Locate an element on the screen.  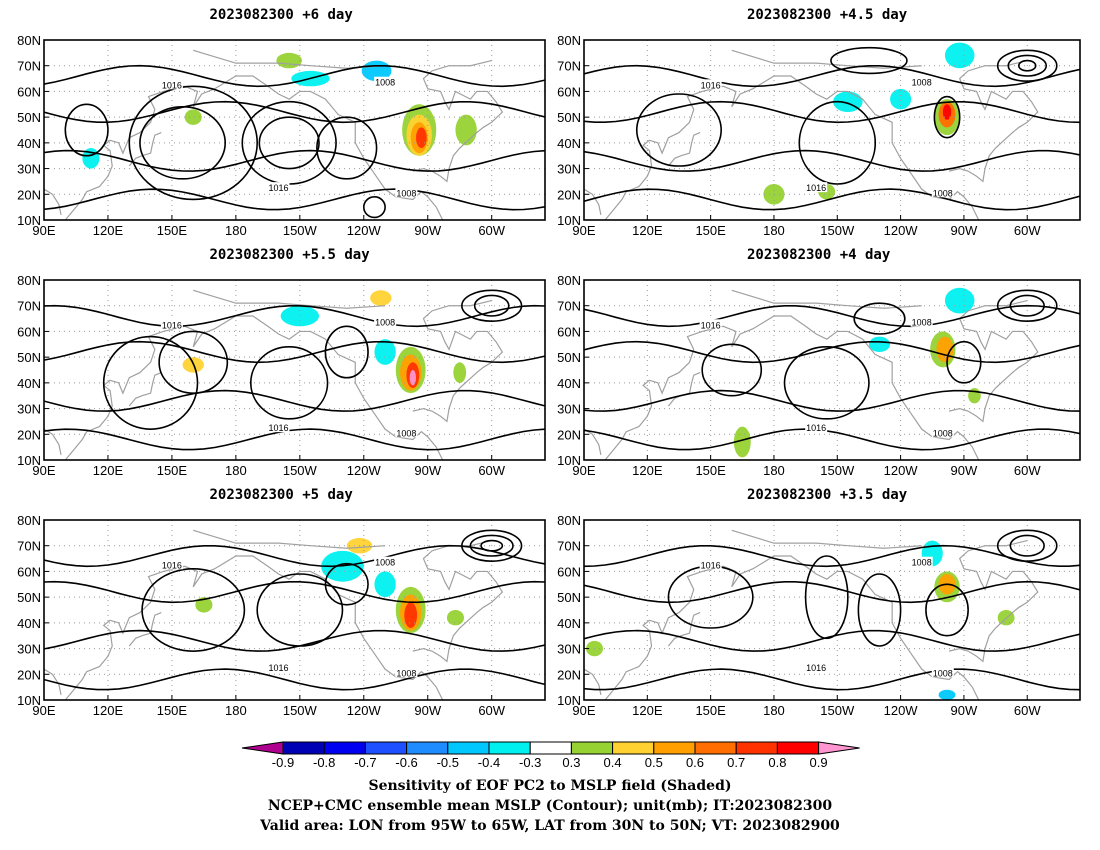
colorbar-tick-label: -0.7 is located at coordinates (365, 762).